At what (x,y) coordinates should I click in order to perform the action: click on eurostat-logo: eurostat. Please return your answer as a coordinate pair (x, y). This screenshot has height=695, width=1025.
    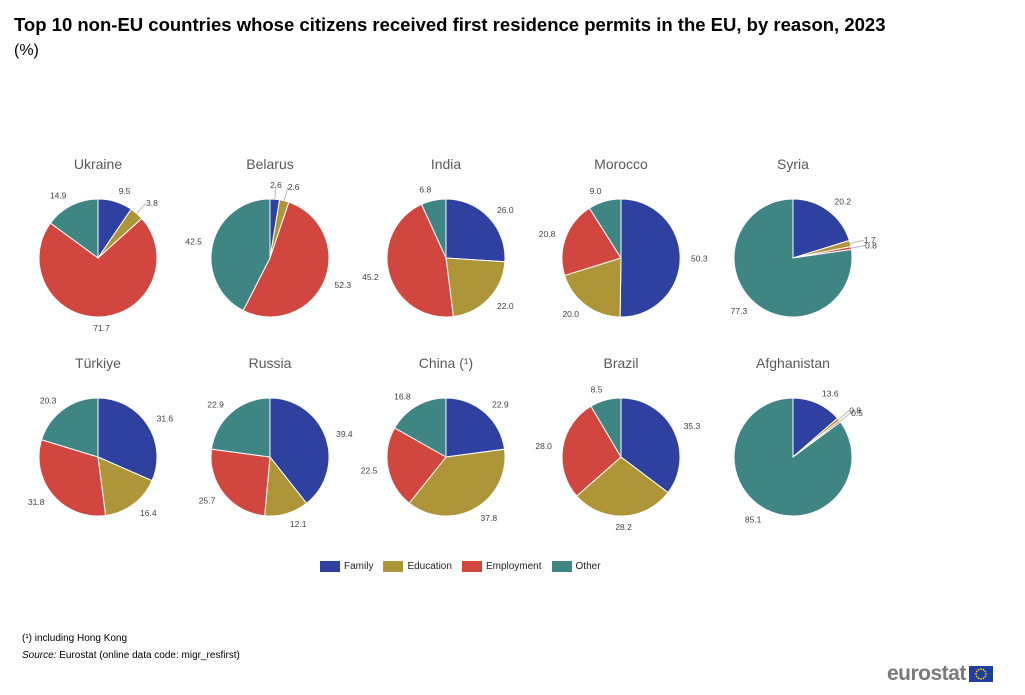
    Looking at the image, I should click on (940, 674).